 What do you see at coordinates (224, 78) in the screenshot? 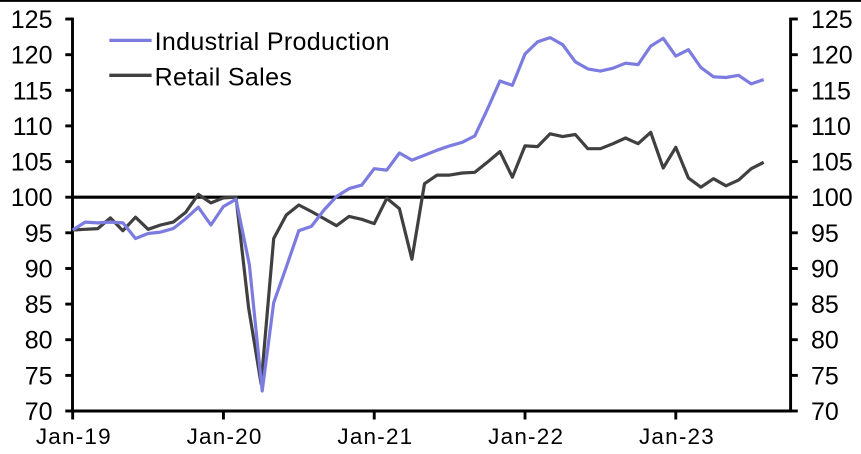
I see `svg-text: Retail Sales` at bounding box center [224, 78].